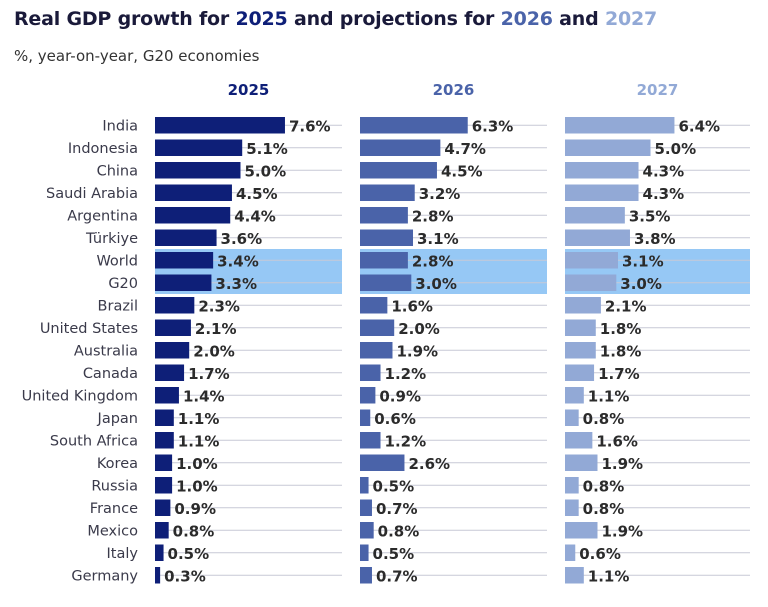 Image resolution: width=768 pixels, height=607 pixels. I want to click on bar-argentina-2025, so click(193, 215).